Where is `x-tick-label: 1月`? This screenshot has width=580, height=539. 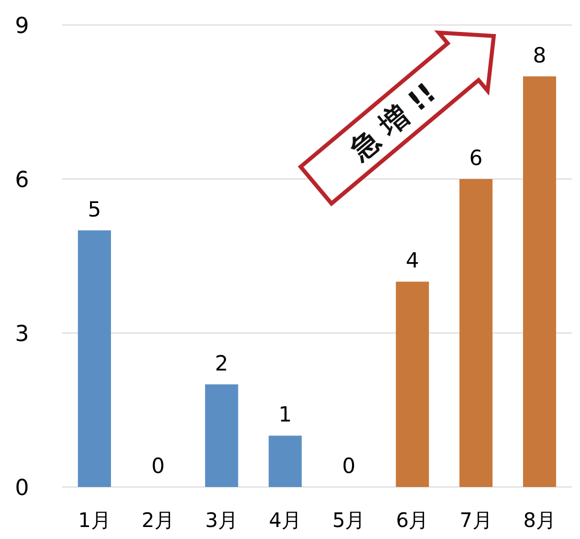
x-tick-label: 1月 is located at coordinates (94, 520).